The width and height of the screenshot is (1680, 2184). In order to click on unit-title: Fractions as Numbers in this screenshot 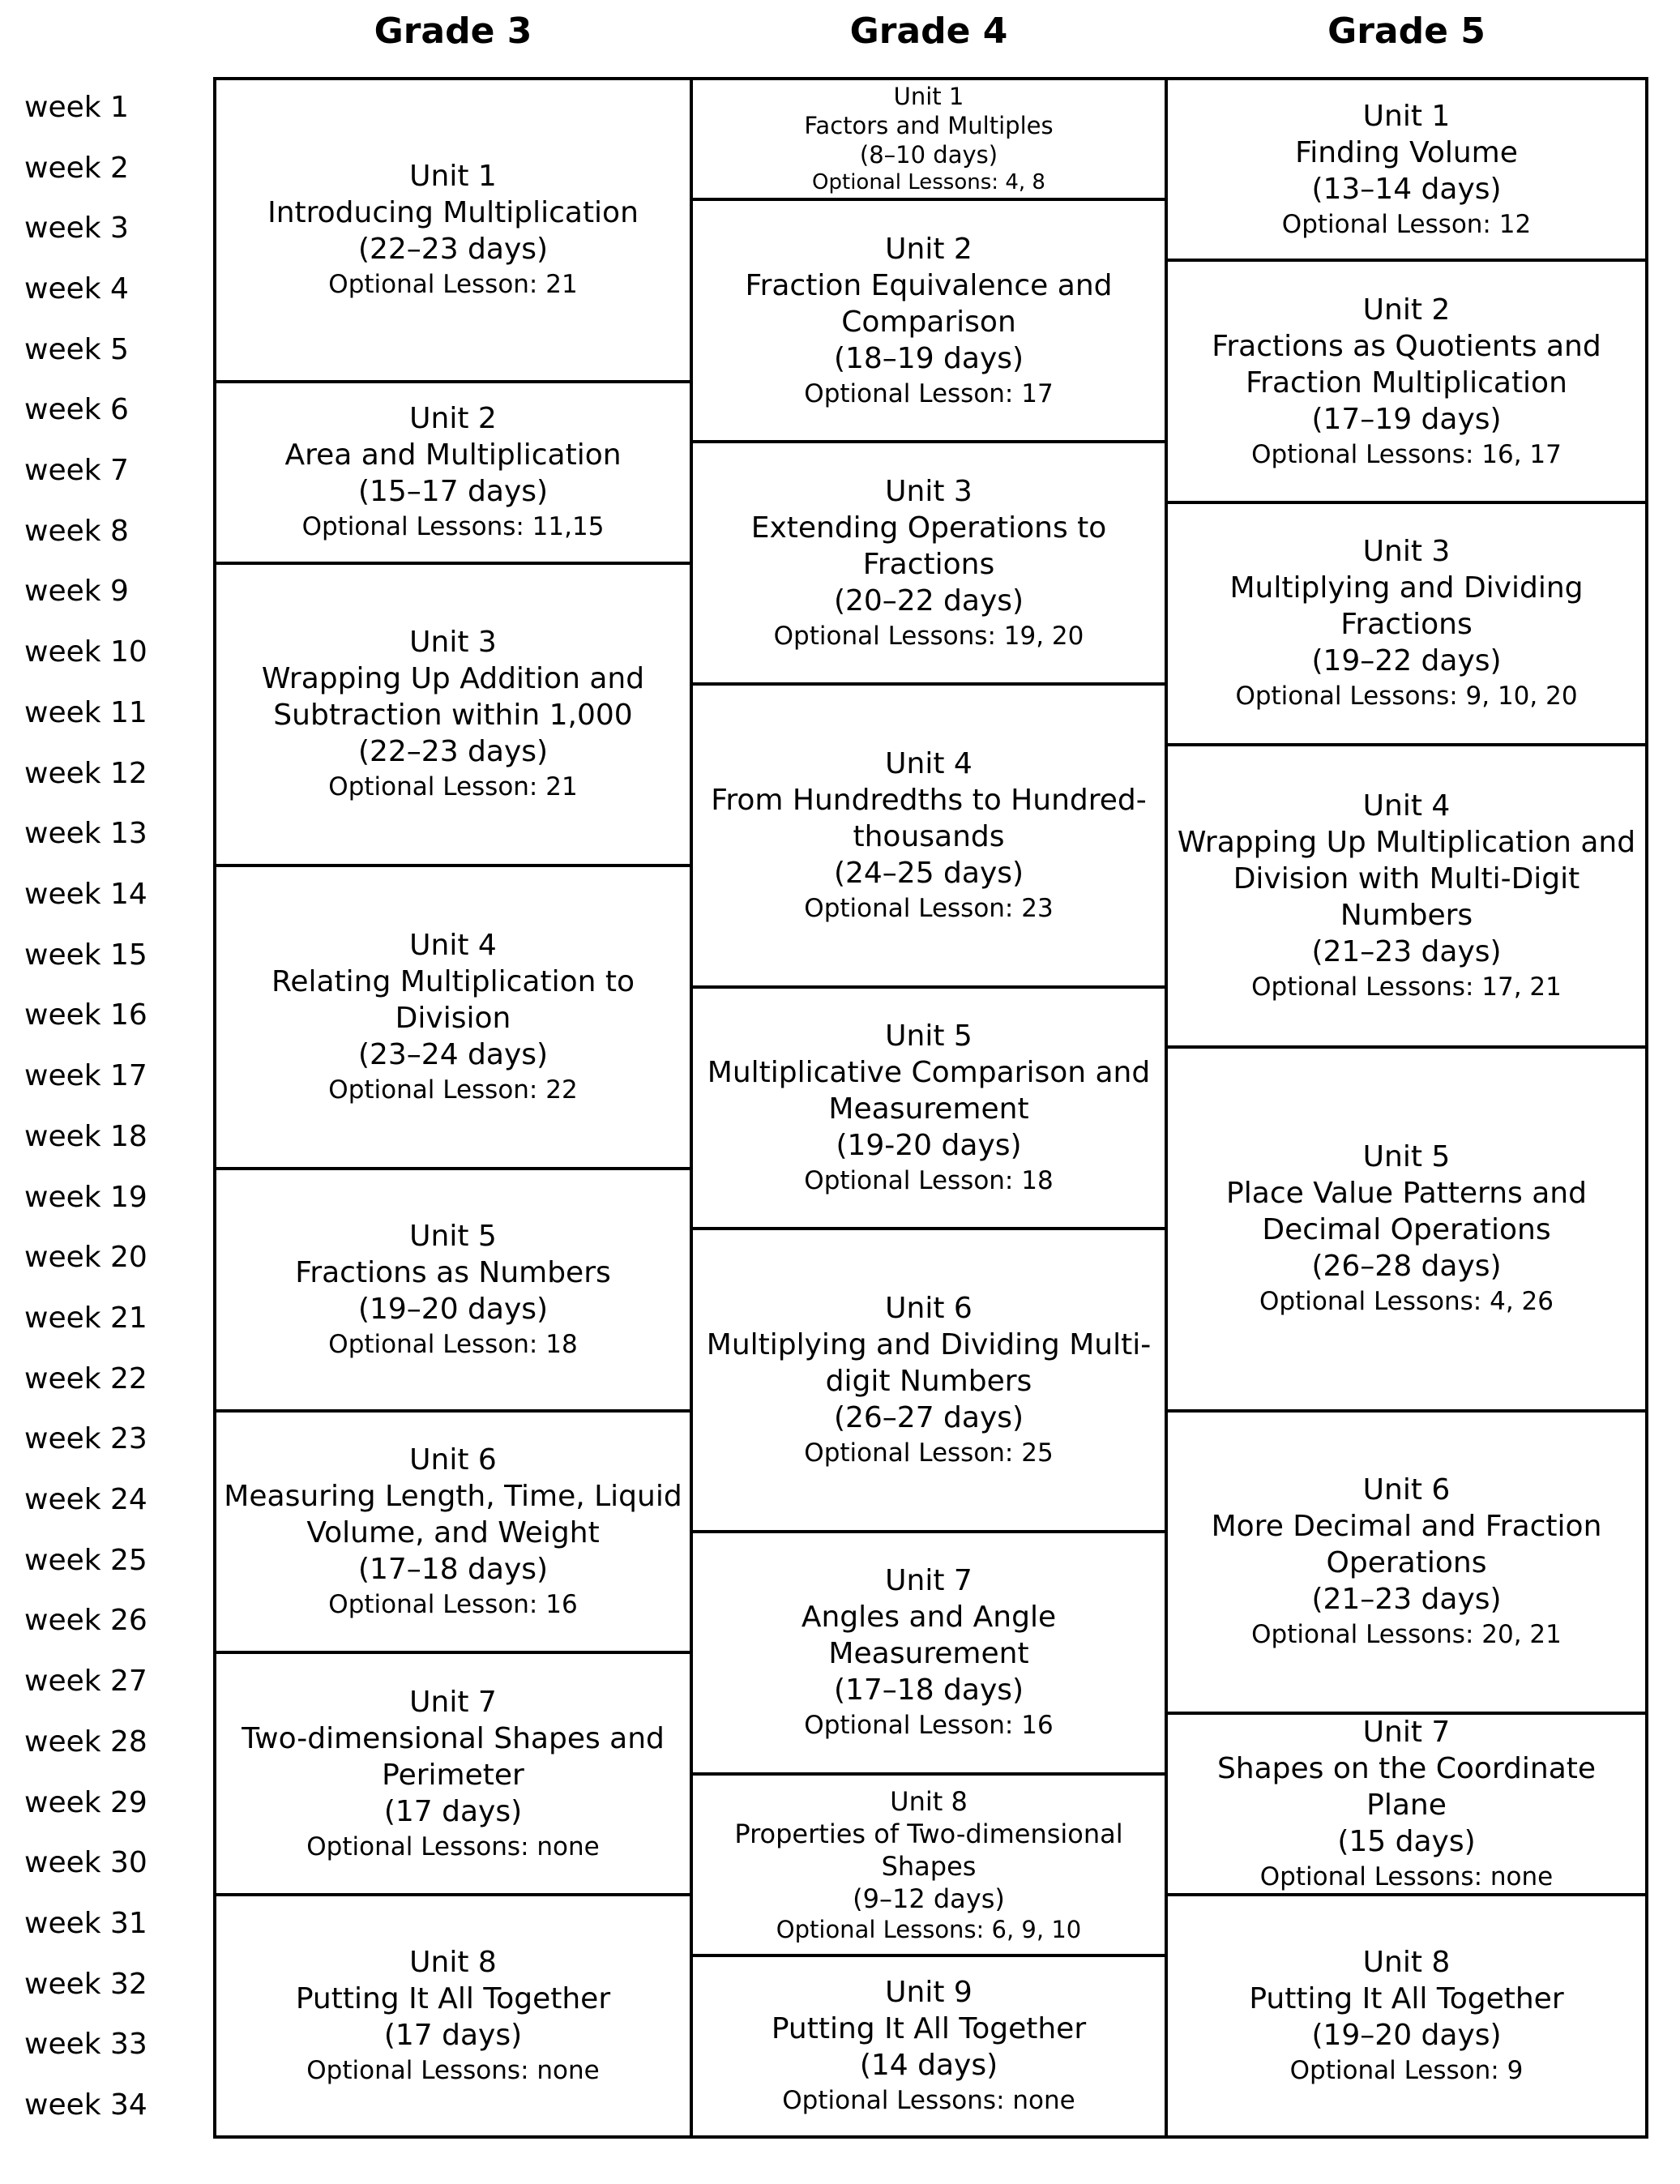, I will do `click(453, 1272)`.